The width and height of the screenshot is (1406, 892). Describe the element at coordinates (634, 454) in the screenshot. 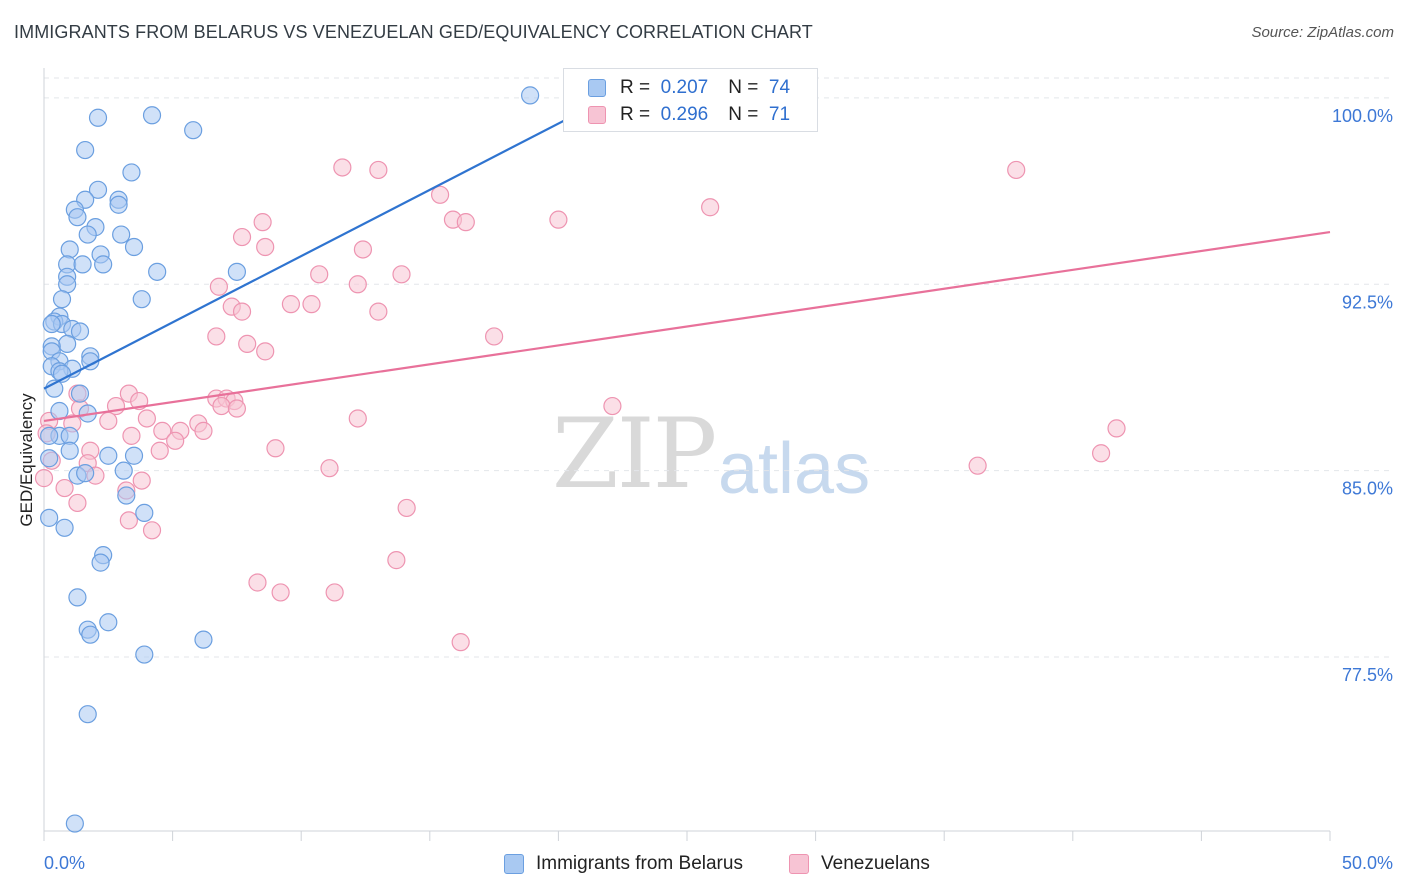

I see `watermark-zip: ZIP` at that location.